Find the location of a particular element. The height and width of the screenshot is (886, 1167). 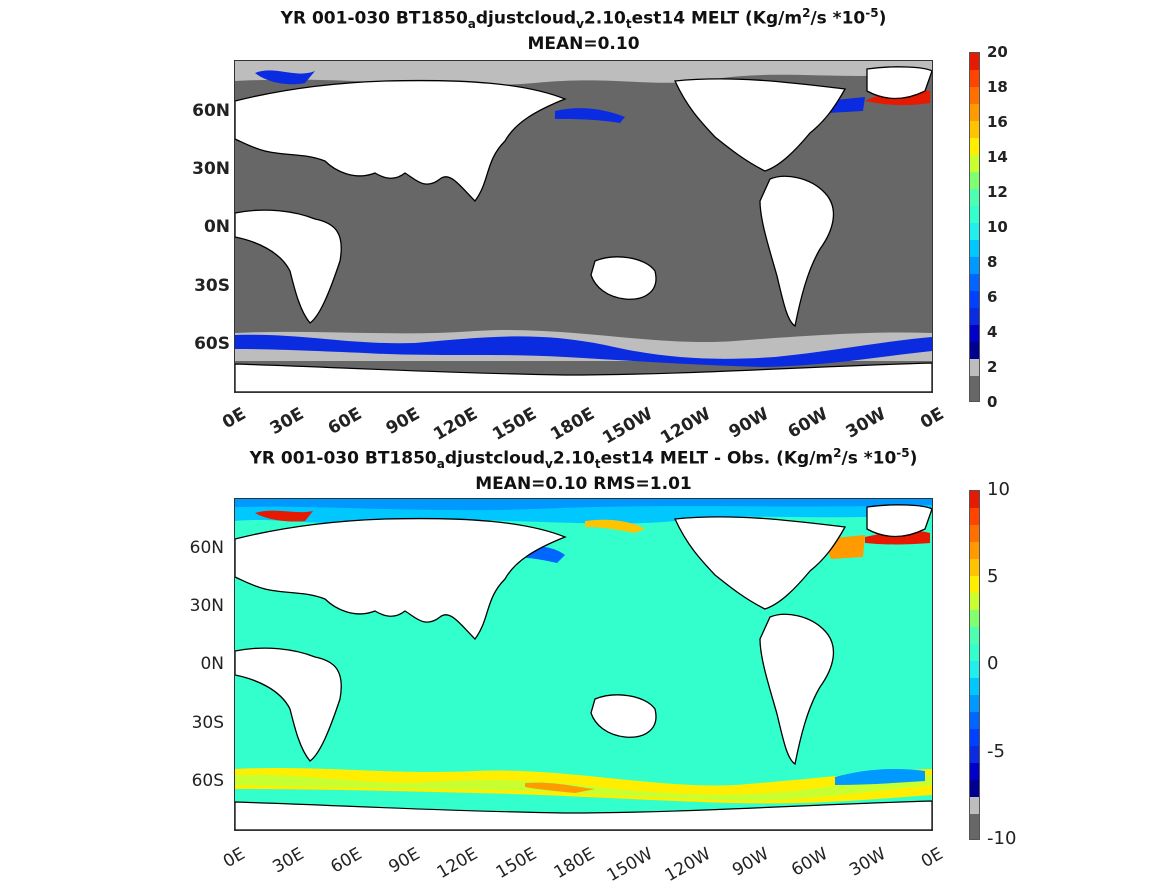

panel2-arctic-yellow is located at coordinates (615, 526).